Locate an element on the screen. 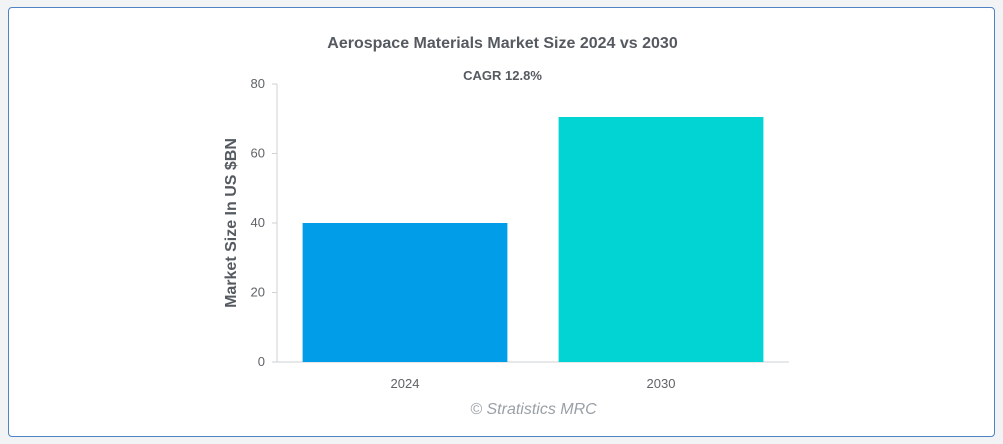  bar-2024 is located at coordinates (405, 292).